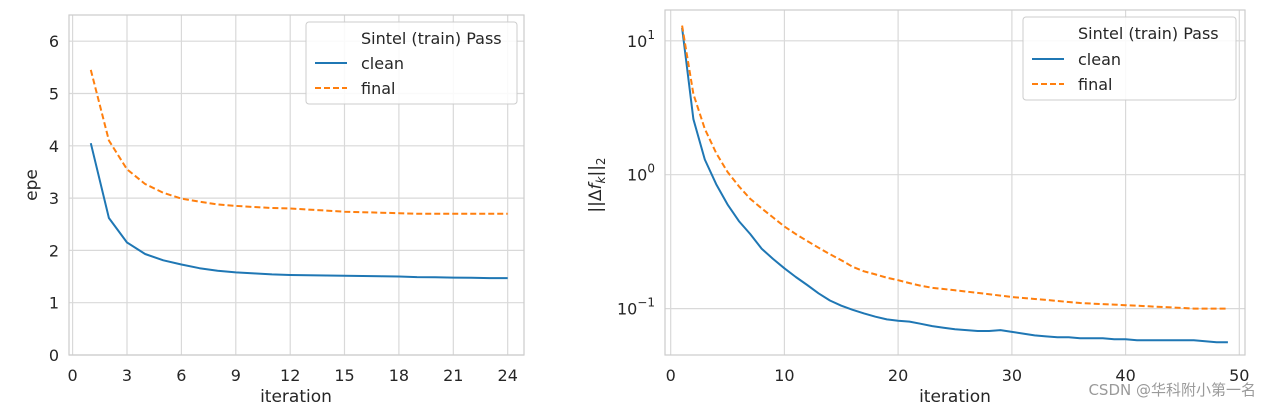 Image resolution: width=1269 pixels, height=409 pixels. What do you see at coordinates (1172, 390) in the screenshot?
I see `watermark: CSDN @华科附小第一名` at bounding box center [1172, 390].